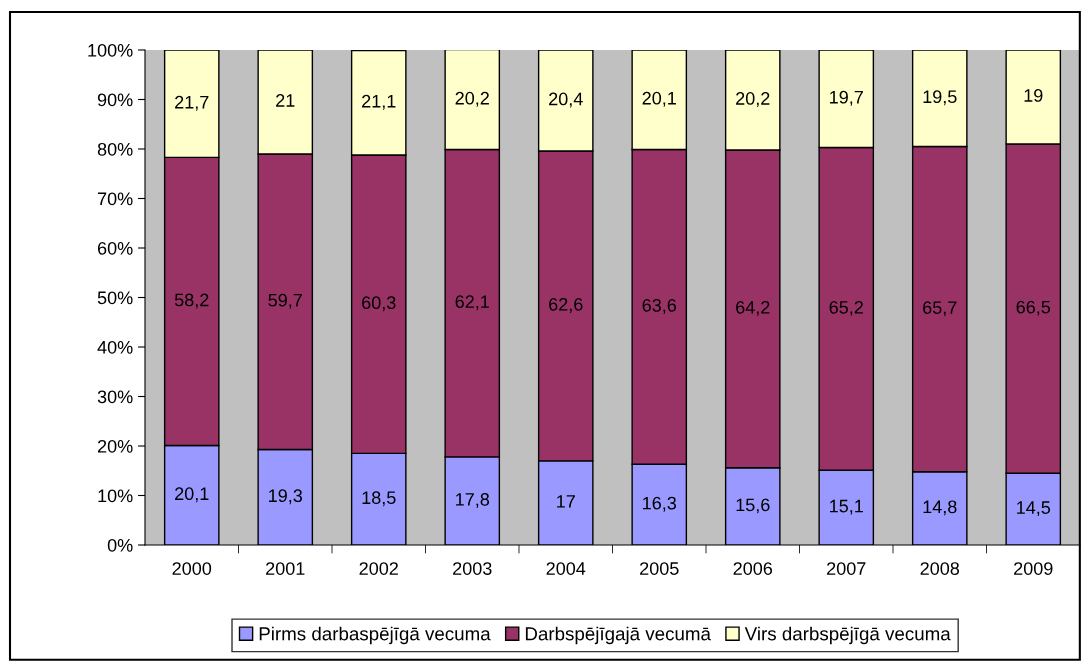  What do you see at coordinates (115, 298) in the screenshot?
I see `y-tick-label: 50%` at bounding box center [115, 298].